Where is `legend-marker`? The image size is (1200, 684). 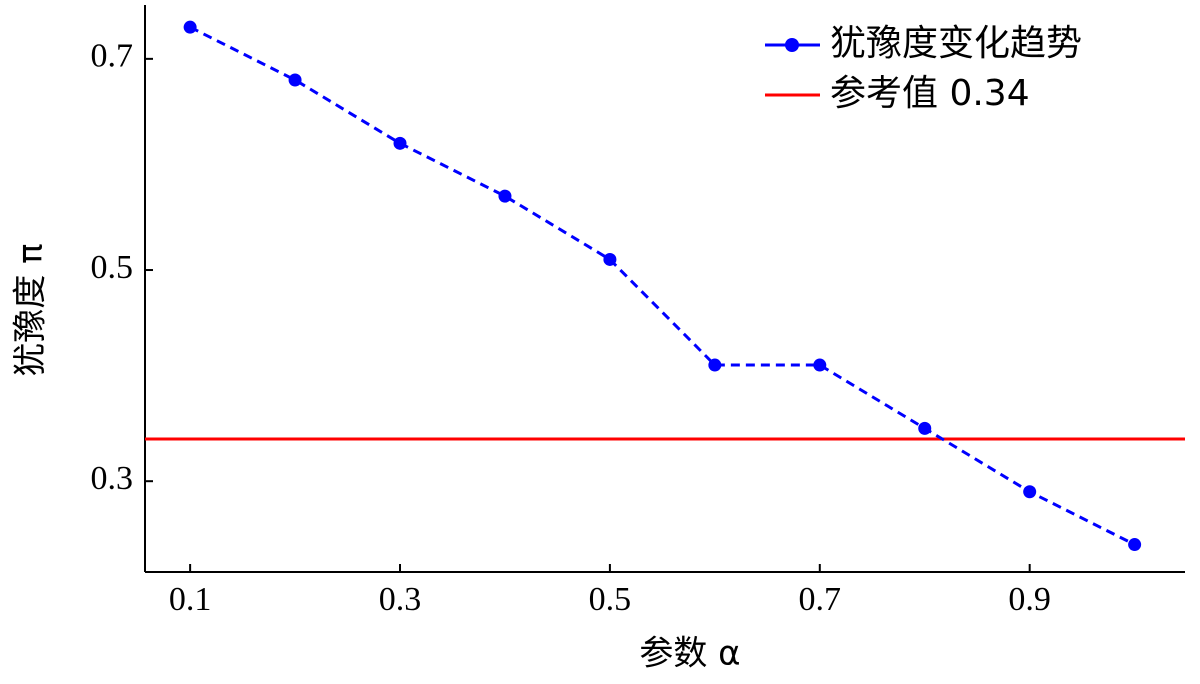
legend-marker is located at coordinates (792, 45).